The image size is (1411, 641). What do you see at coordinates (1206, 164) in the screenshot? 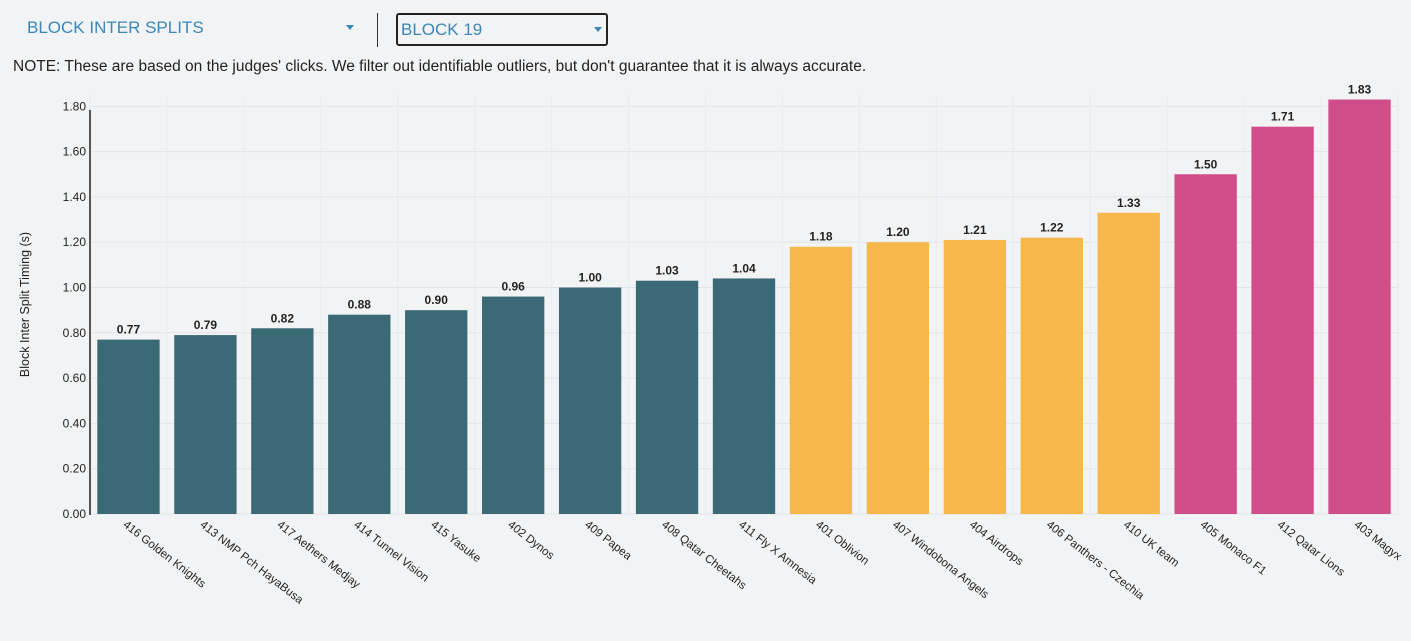
I see `bar-value-label: 1.50` at bounding box center [1206, 164].